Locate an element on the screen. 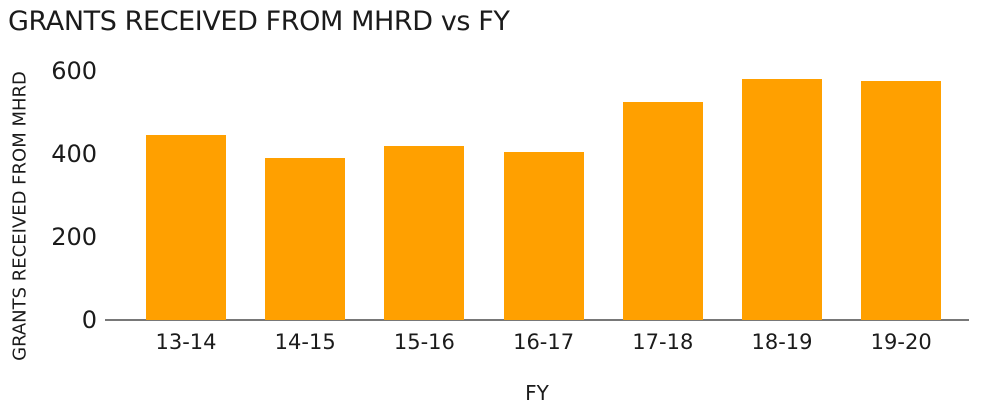 The height and width of the screenshot is (412, 983). x-tick-label: 19-20 is located at coordinates (901, 342).